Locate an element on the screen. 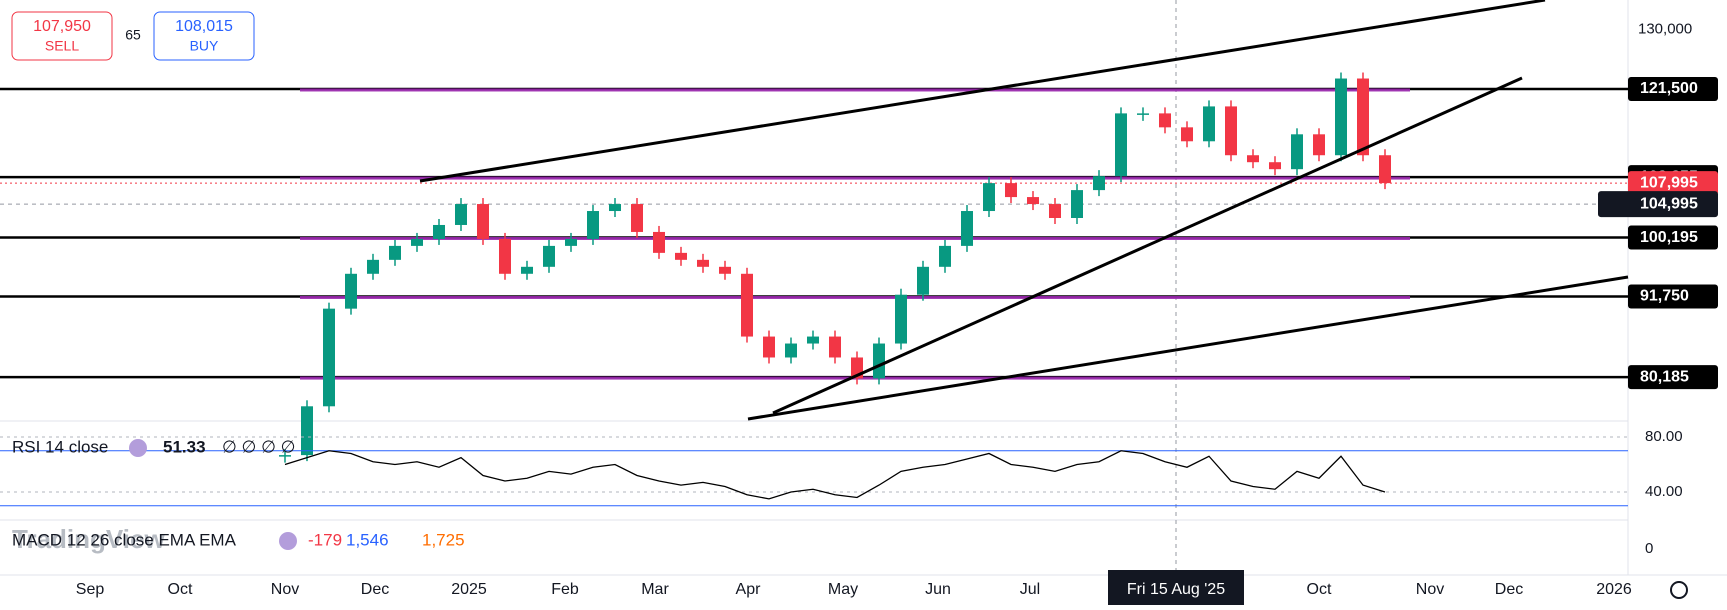 The width and height of the screenshot is (1727, 610). rsi-pane is located at coordinates (814, 471).